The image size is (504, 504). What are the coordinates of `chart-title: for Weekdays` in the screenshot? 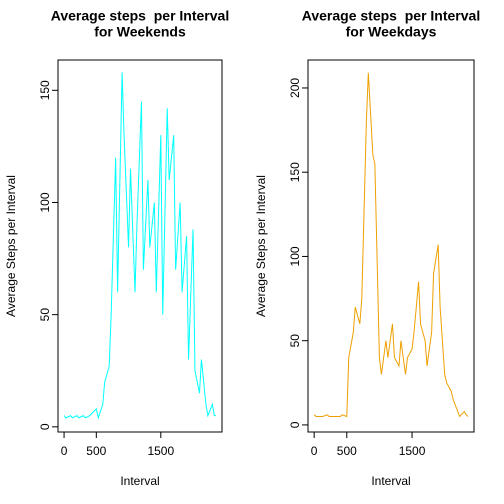 It's located at (391, 32).